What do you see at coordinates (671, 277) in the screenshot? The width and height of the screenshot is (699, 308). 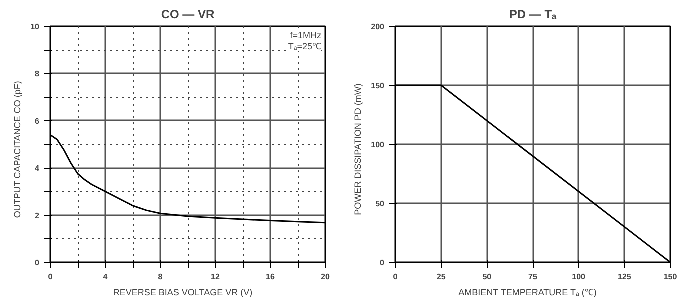 I see `x-tick-label: 150` at bounding box center [671, 277].